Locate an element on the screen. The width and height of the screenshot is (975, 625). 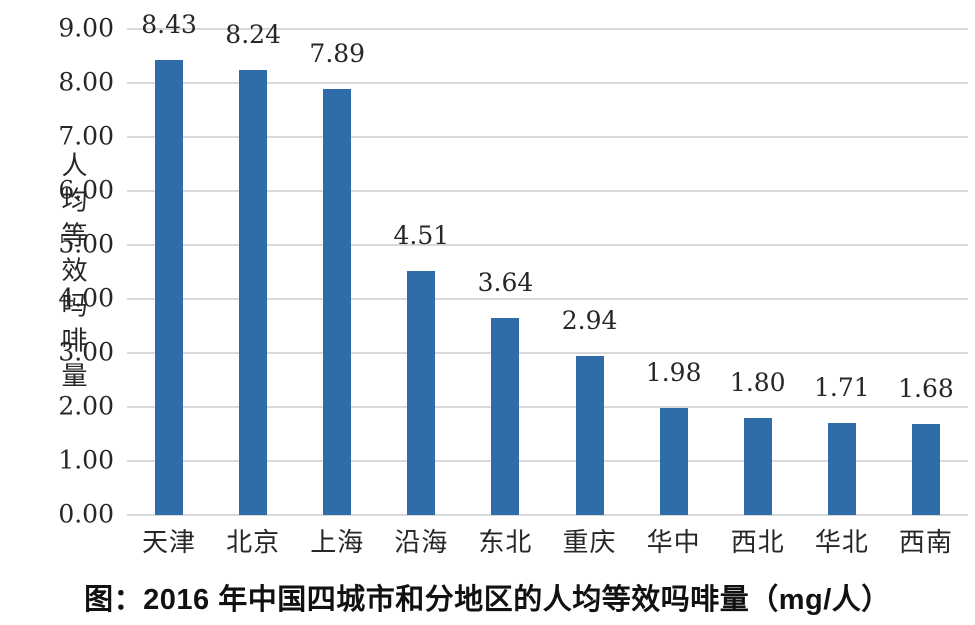
y-tick-label: 6.00 is located at coordinates (86, 190).